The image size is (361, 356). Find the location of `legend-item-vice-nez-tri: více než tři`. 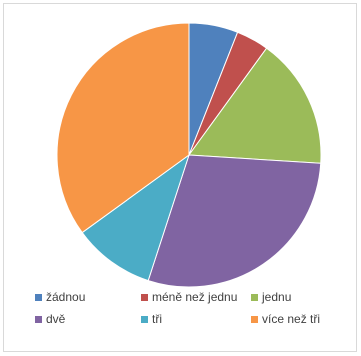

legend-item-vice-nez-tri: více než tři is located at coordinates (285, 319).